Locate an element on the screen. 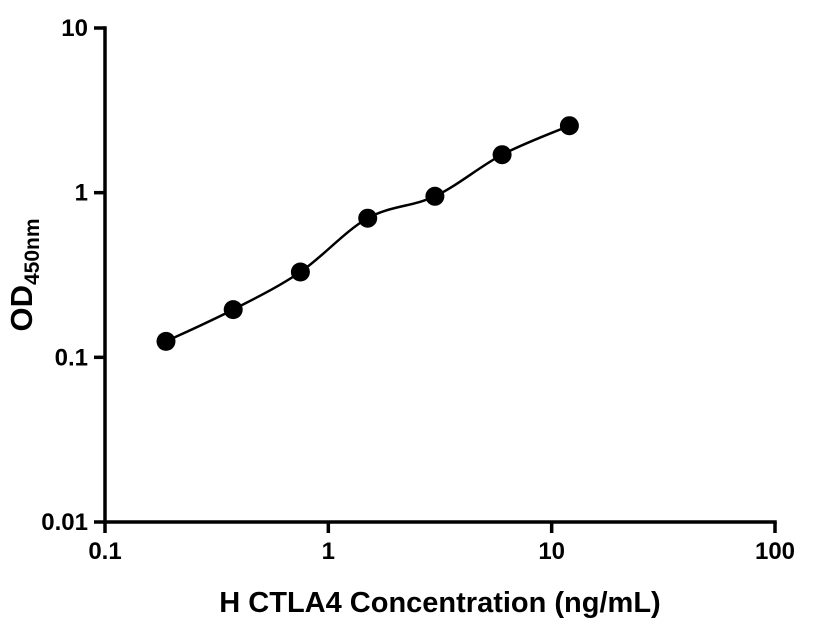 Image resolution: width=816 pixels, height=640 pixels. x-tick-label-0.1: 0.1 is located at coordinates (104, 551).